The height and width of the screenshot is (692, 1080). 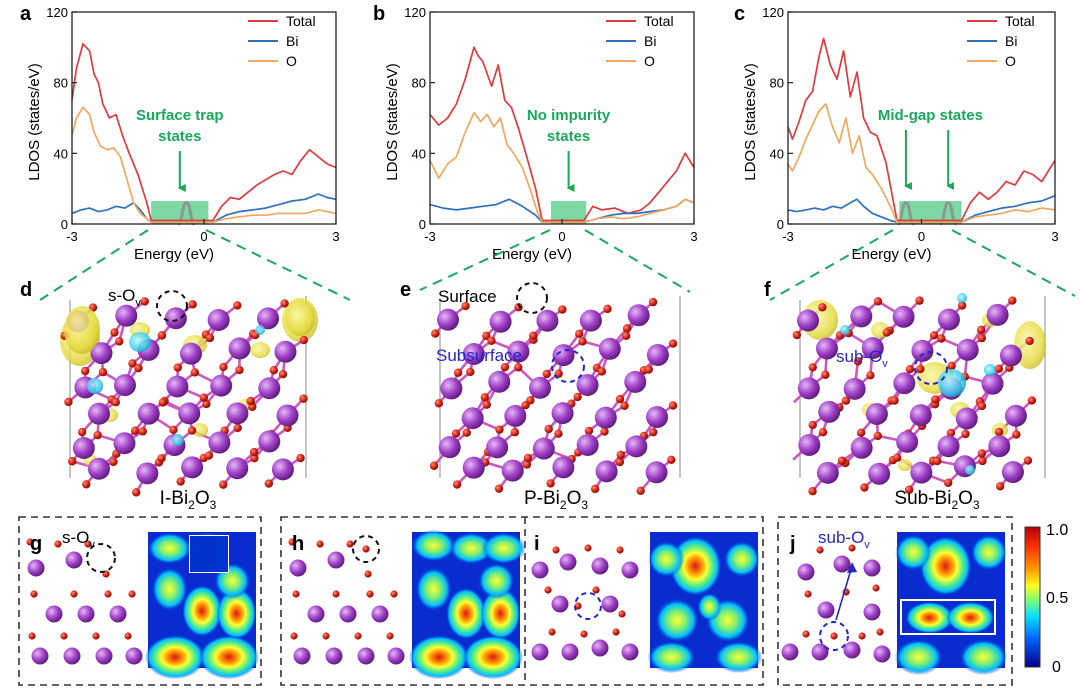 I want to click on legend-label: O, so click(x=1010, y=61).